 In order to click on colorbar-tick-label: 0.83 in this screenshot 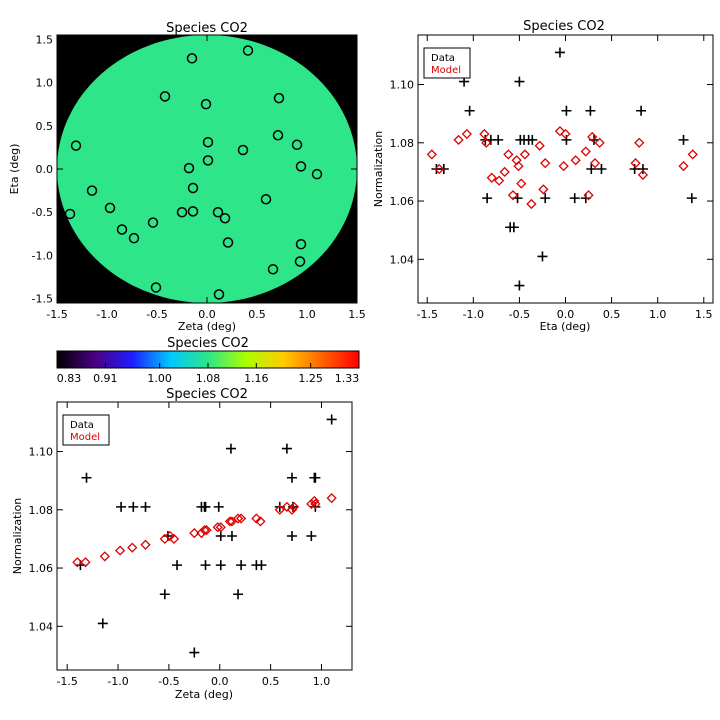, I will do `click(69, 378)`.